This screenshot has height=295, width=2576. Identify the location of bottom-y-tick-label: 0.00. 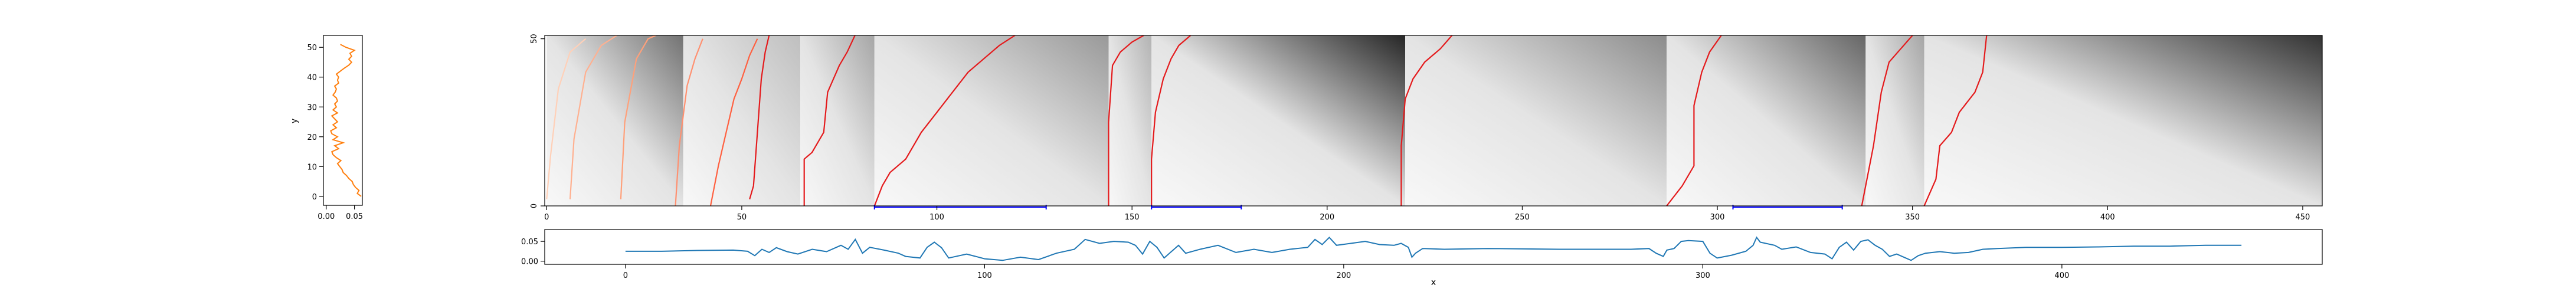
(529, 262).